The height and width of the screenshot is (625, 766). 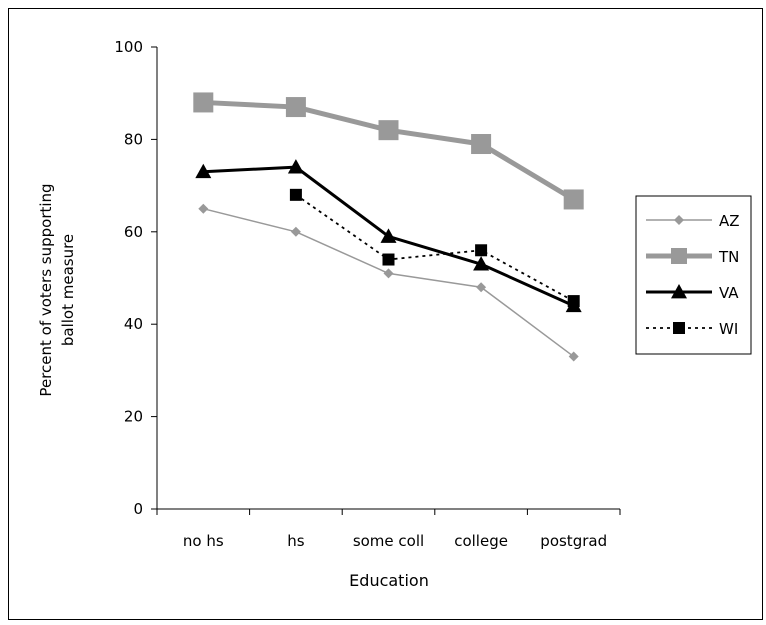 I want to click on legend-marker-tn, so click(x=679, y=256).